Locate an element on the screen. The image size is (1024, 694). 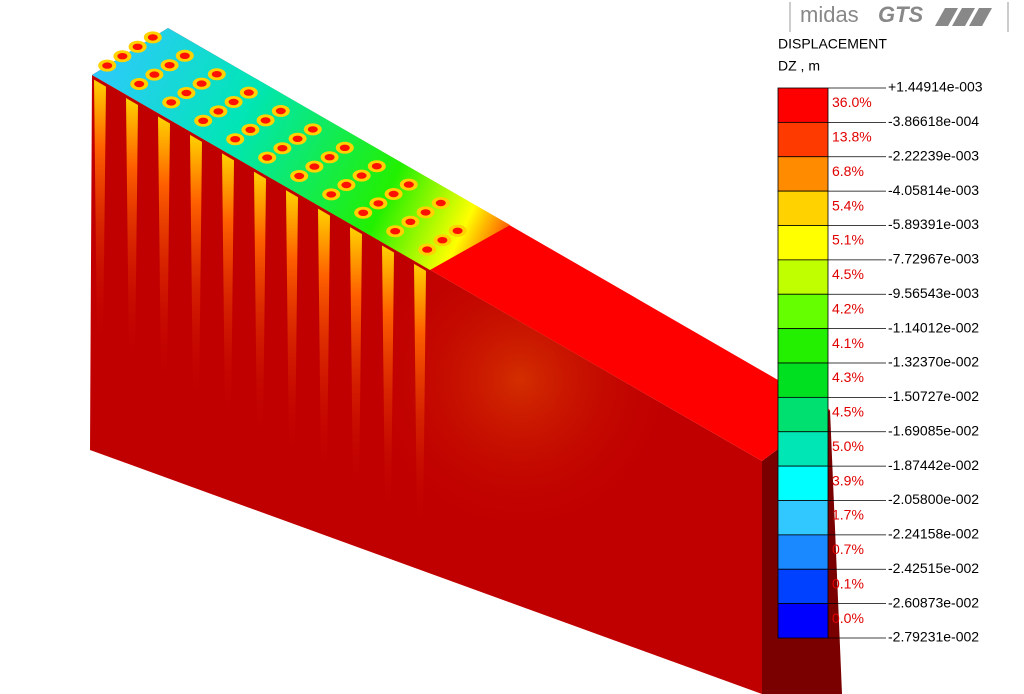
legend-title: DISPLACEMENT is located at coordinates (832, 44).